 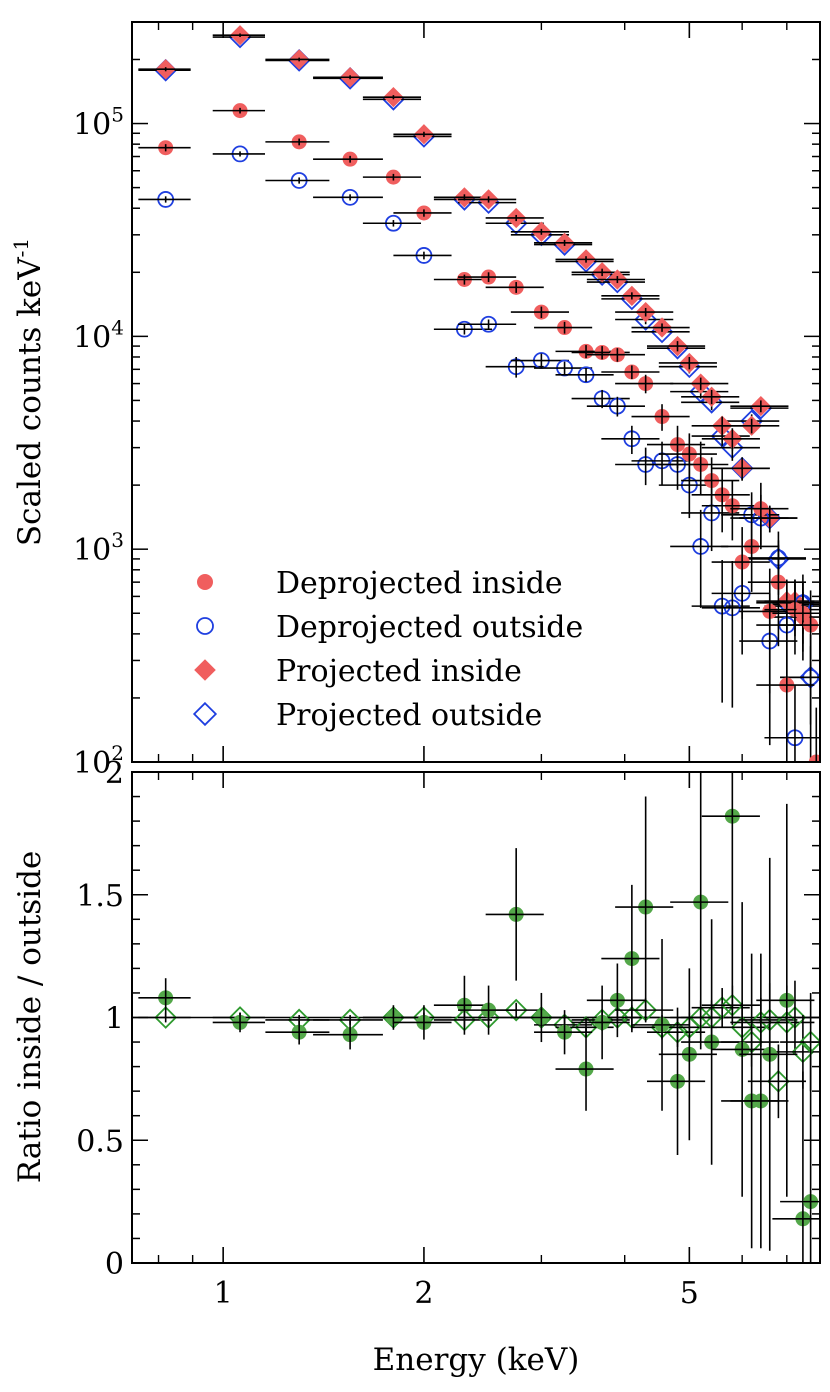 I want to click on x-axis-title: Energy (keV), so click(x=476, y=1360).